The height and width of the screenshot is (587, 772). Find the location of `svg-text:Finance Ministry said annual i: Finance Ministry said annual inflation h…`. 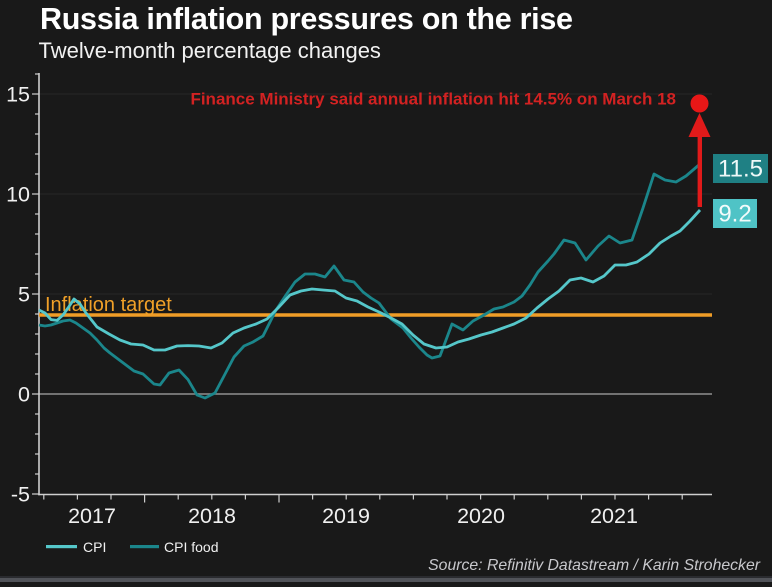

svg-text:Finance Ministry said annual i: Finance Ministry said annual inflation h… is located at coordinates (433, 99).